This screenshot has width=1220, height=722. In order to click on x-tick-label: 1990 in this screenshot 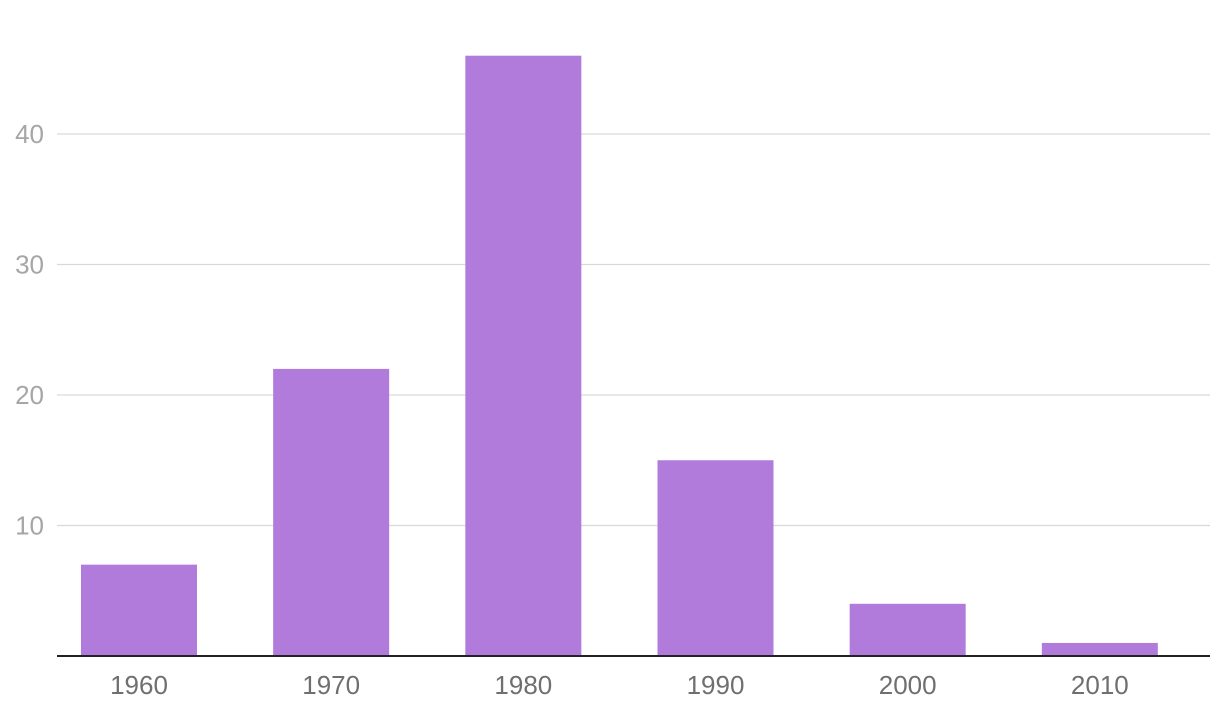, I will do `click(716, 685)`.